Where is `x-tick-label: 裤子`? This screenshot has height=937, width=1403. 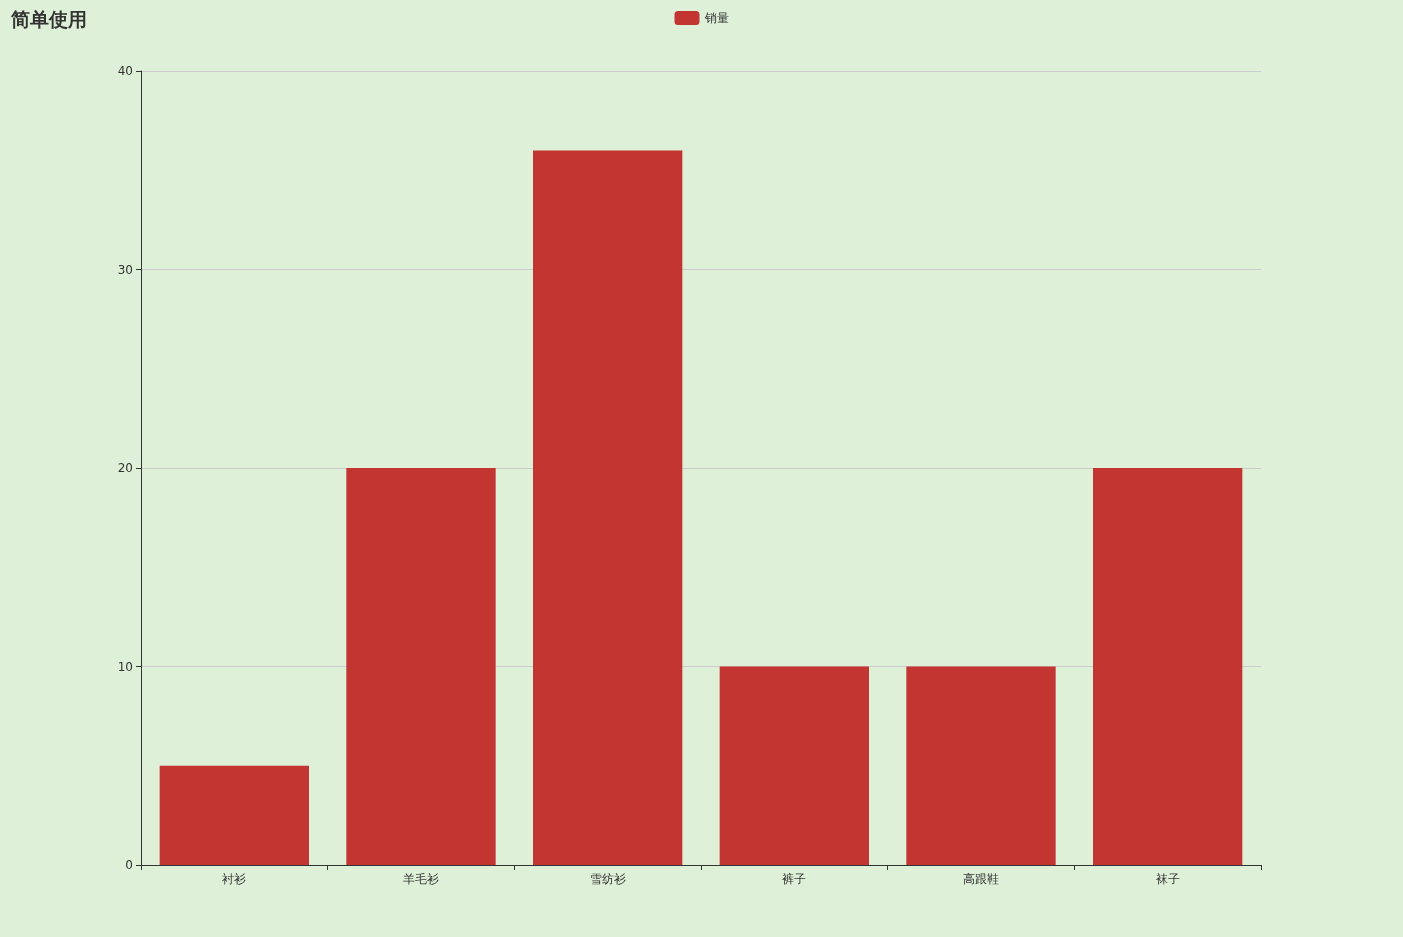
x-tick-label: 裤子 is located at coordinates (794, 879).